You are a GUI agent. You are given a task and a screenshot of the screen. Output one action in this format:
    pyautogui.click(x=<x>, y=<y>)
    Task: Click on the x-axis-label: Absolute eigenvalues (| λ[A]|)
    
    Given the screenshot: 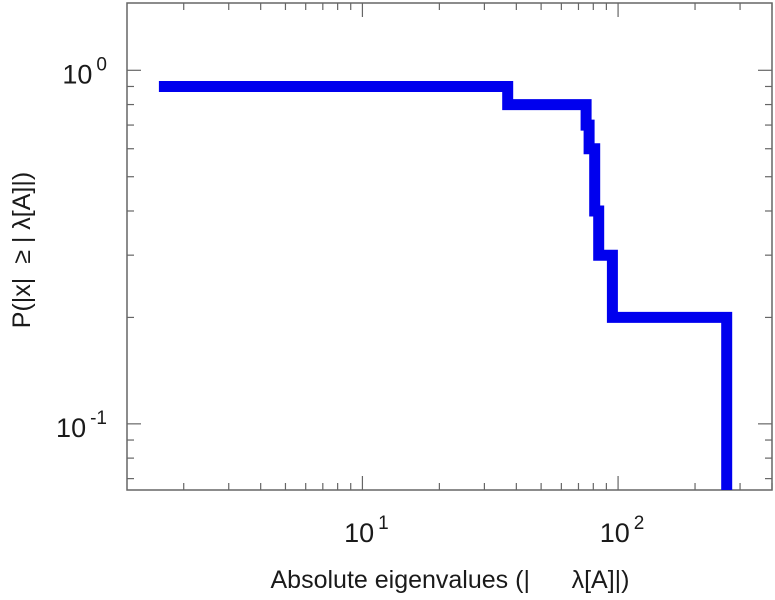 What is the action you would take?
    pyautogui.click(x=450, y=580)
    